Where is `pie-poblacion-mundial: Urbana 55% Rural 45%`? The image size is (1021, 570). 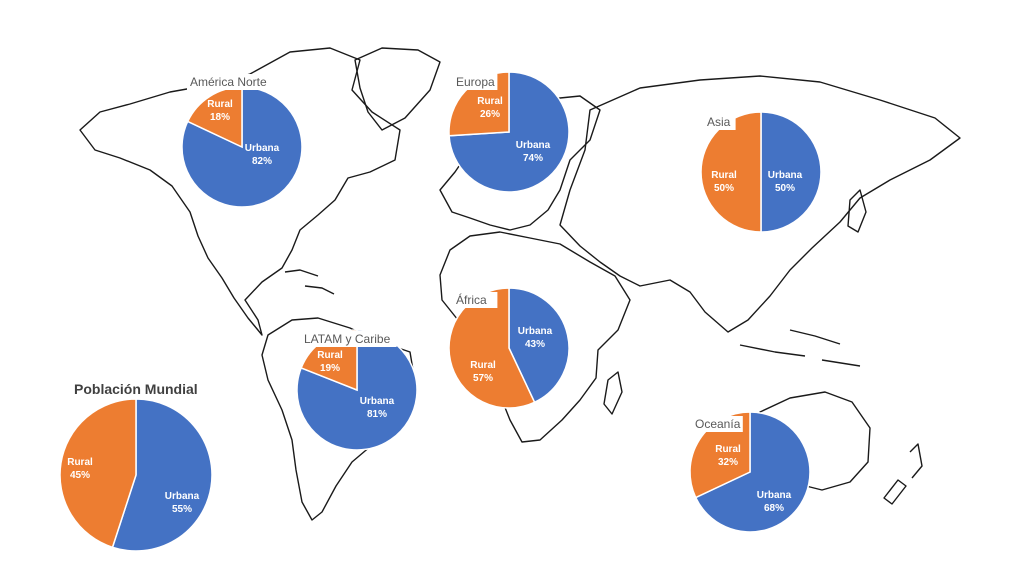 pie-poblacion-mundial: Urbana 55% Rural 45% is located at coordinates (136, 475).